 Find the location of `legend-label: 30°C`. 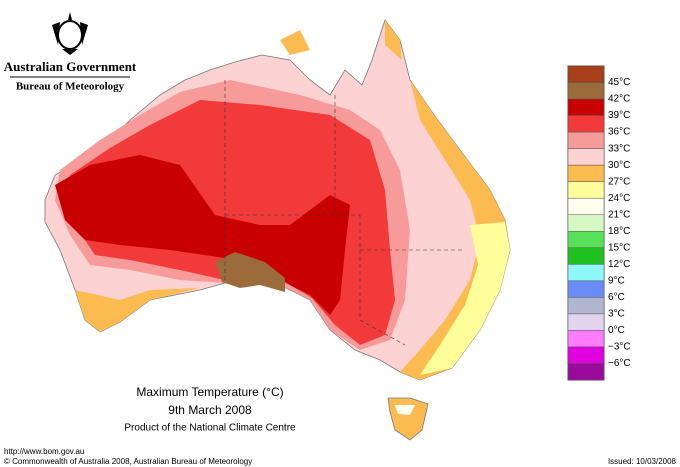

legend-label: 30°C is located at coordinates (619, 165).